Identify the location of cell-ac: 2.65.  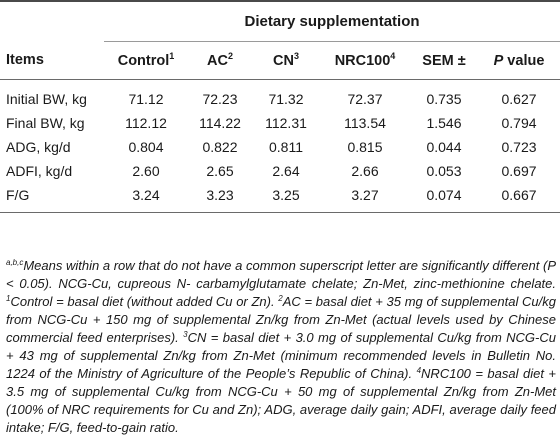
(220, 171).